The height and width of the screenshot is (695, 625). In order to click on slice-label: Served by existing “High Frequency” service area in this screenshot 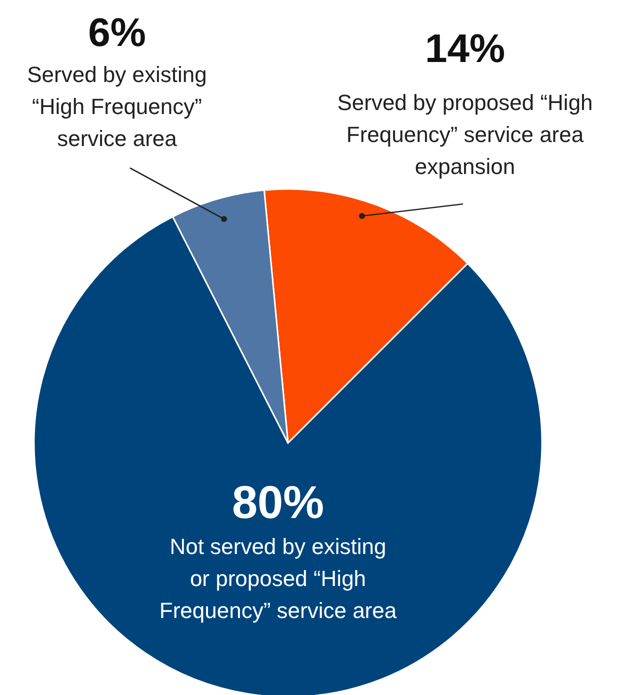, I will do `click(117, 106)`.